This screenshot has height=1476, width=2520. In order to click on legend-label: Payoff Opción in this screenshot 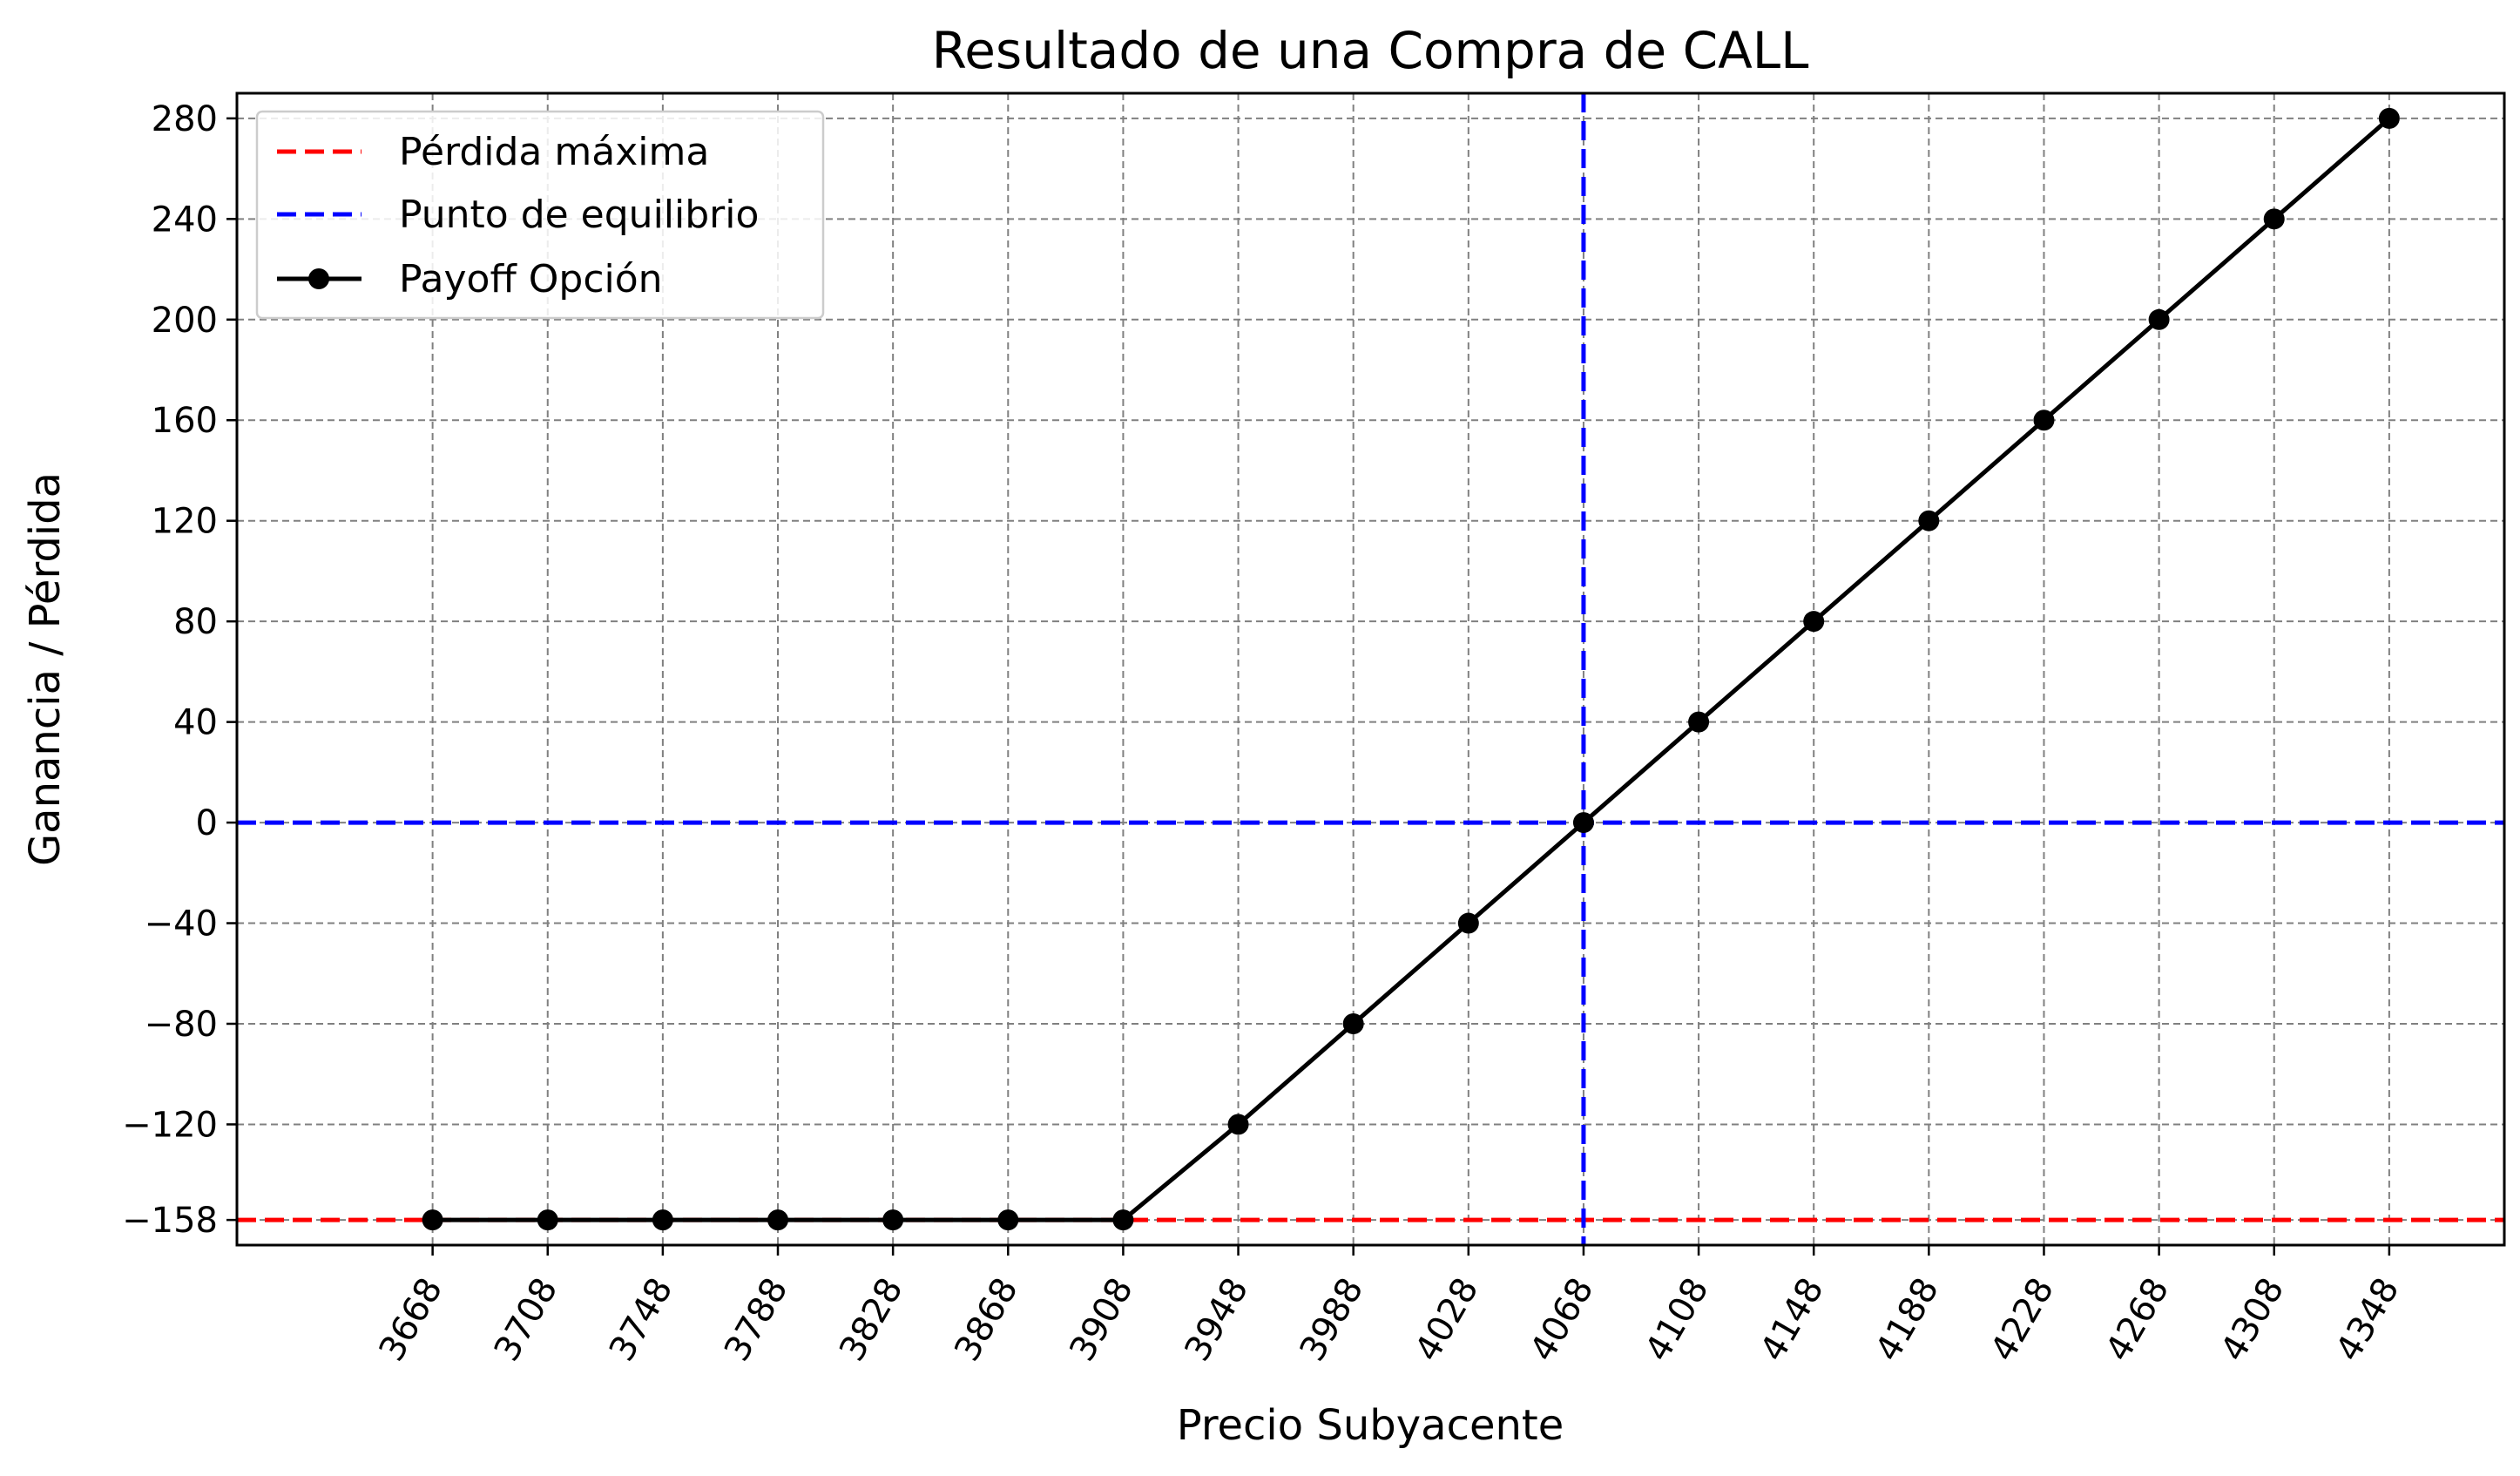, I will do `click(531, 279)`.